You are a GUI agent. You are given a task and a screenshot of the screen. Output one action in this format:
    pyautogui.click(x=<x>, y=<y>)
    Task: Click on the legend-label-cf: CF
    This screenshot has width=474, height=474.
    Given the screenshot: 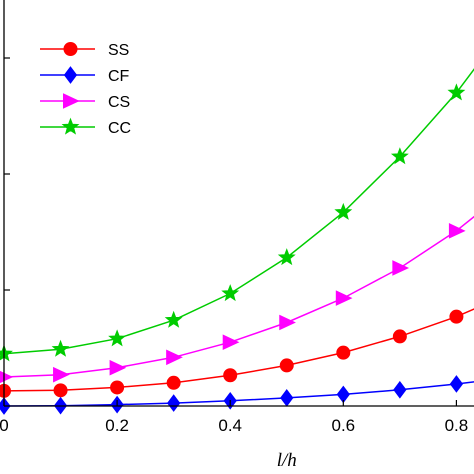 What is the action you would take?
    pyautogui.click(x=119, y=76)
    